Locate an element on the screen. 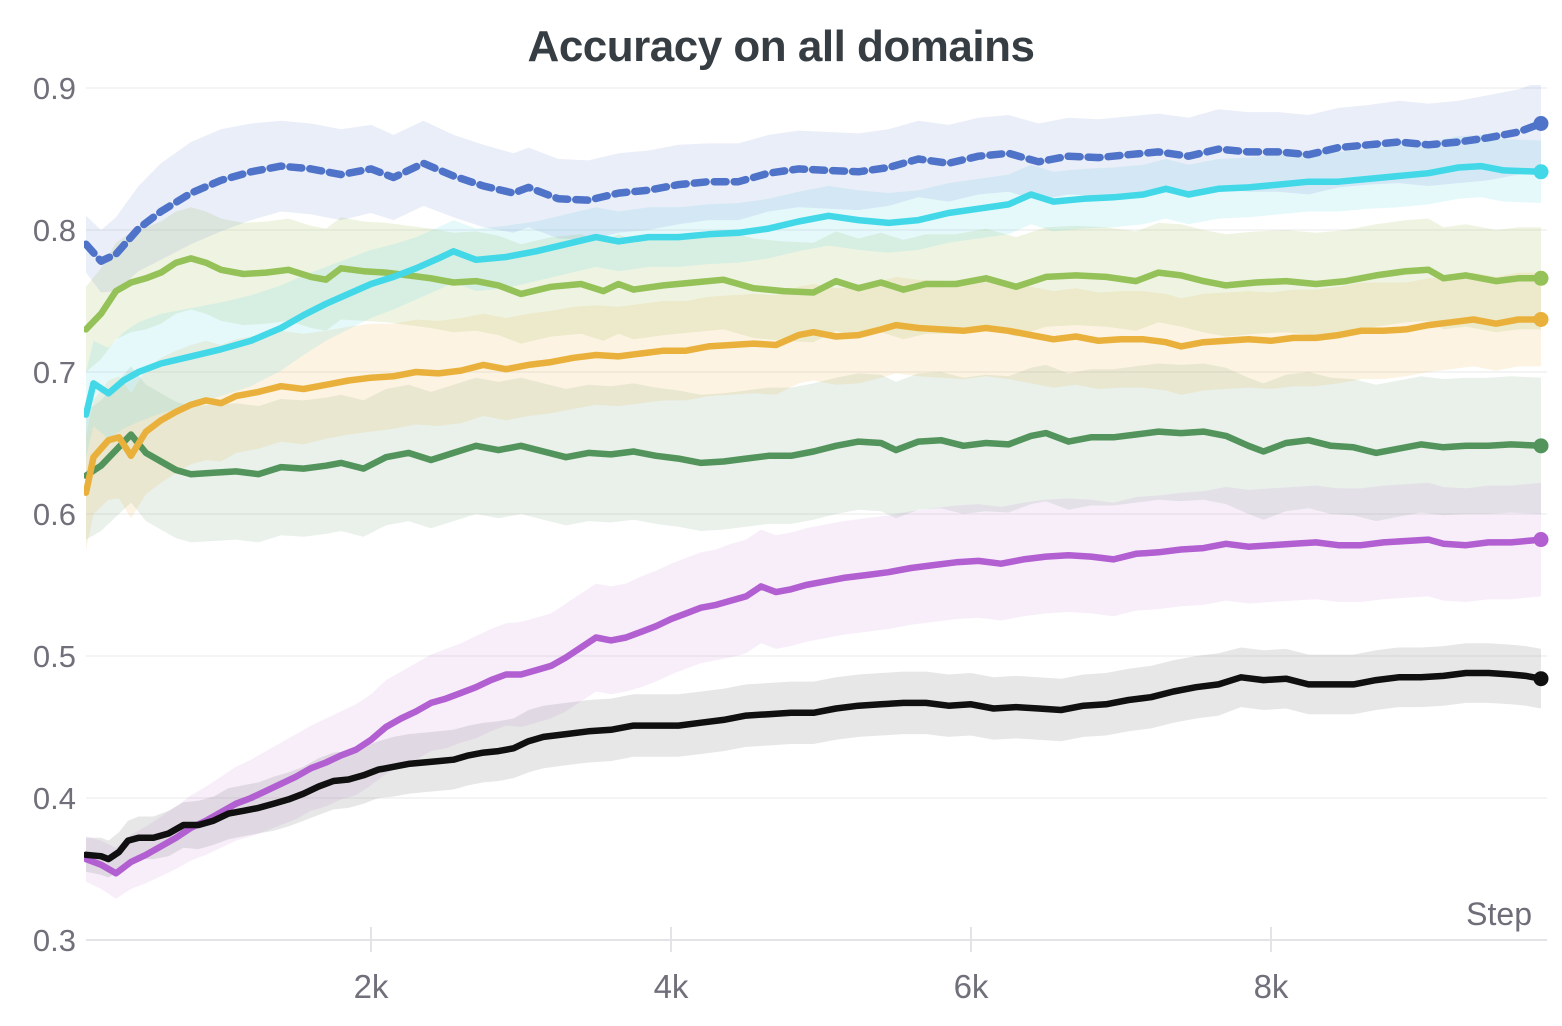 The height and width of the screenshot is (1026, 1562). blue-dashed-series-endpoint-dot is located at coordinates (1541, 123).